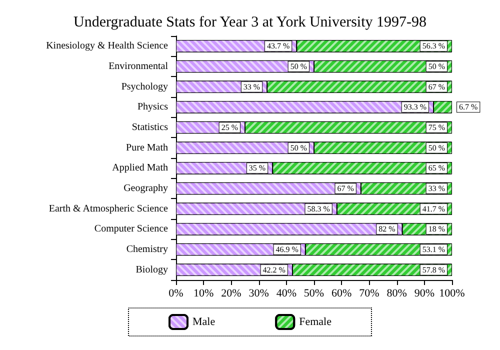  Describe the element at coordinates (152, 270) in the screenshot. I see `y-tick-label: Biology` at that location.